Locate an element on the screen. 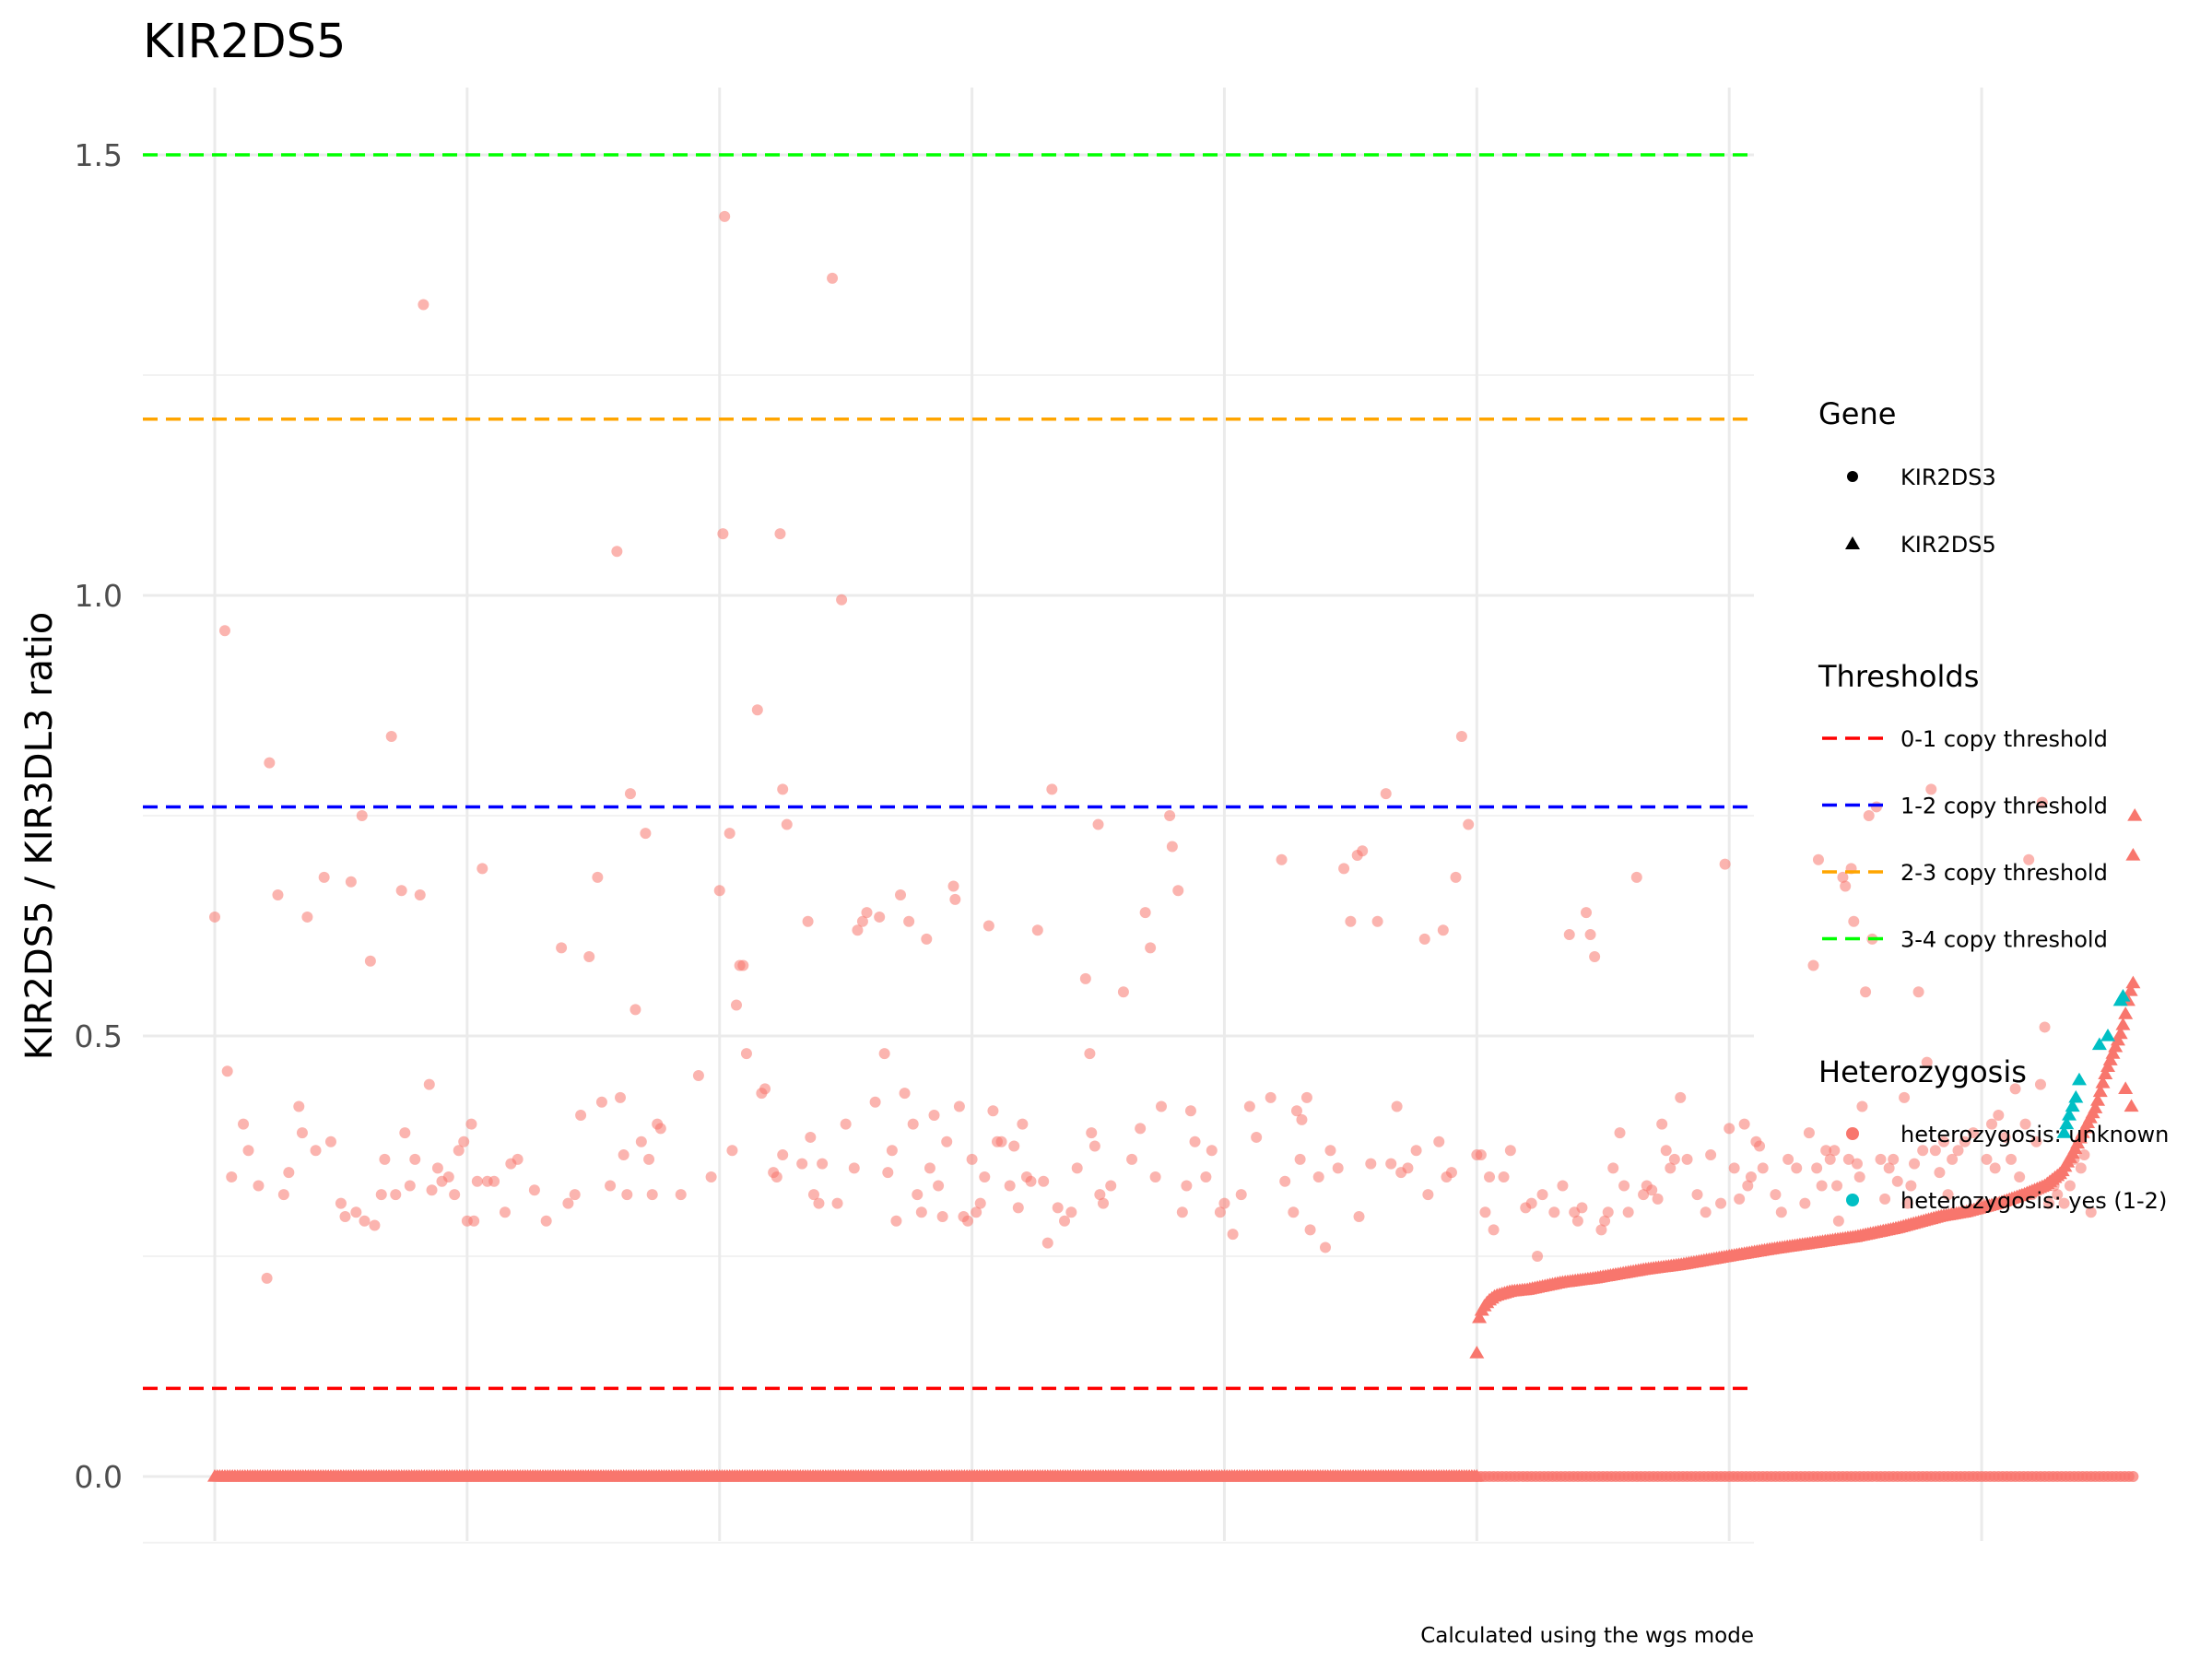 The image size is (2212, 1659). legend-label-threshold: 1-2 copy threshold is located at coordinates (2004, 806).